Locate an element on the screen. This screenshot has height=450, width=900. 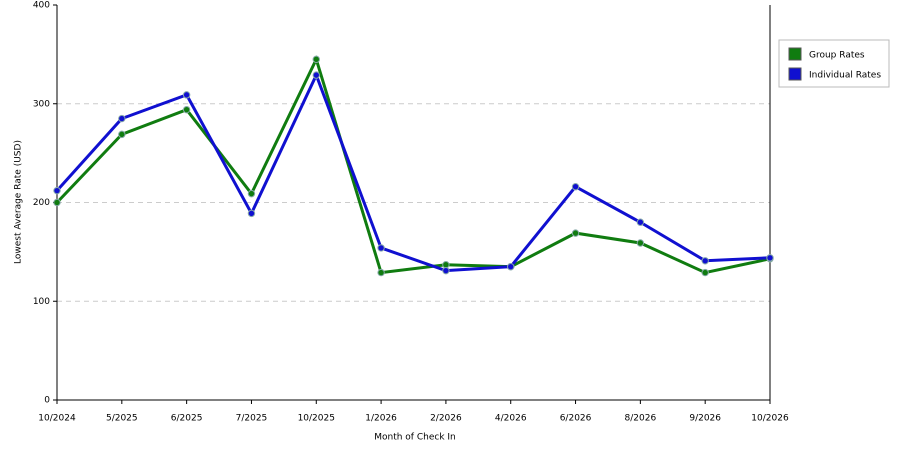
x-tick-label: 5/2025 is located at coordinates (122, 419).